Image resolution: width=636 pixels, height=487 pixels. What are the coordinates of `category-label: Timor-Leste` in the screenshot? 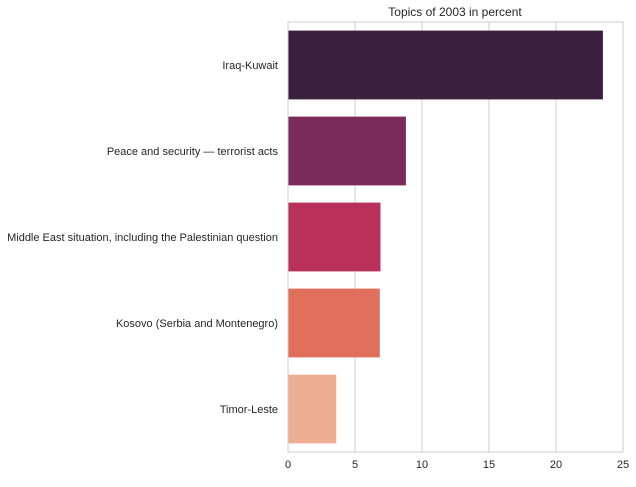 It's located at (249, 410).